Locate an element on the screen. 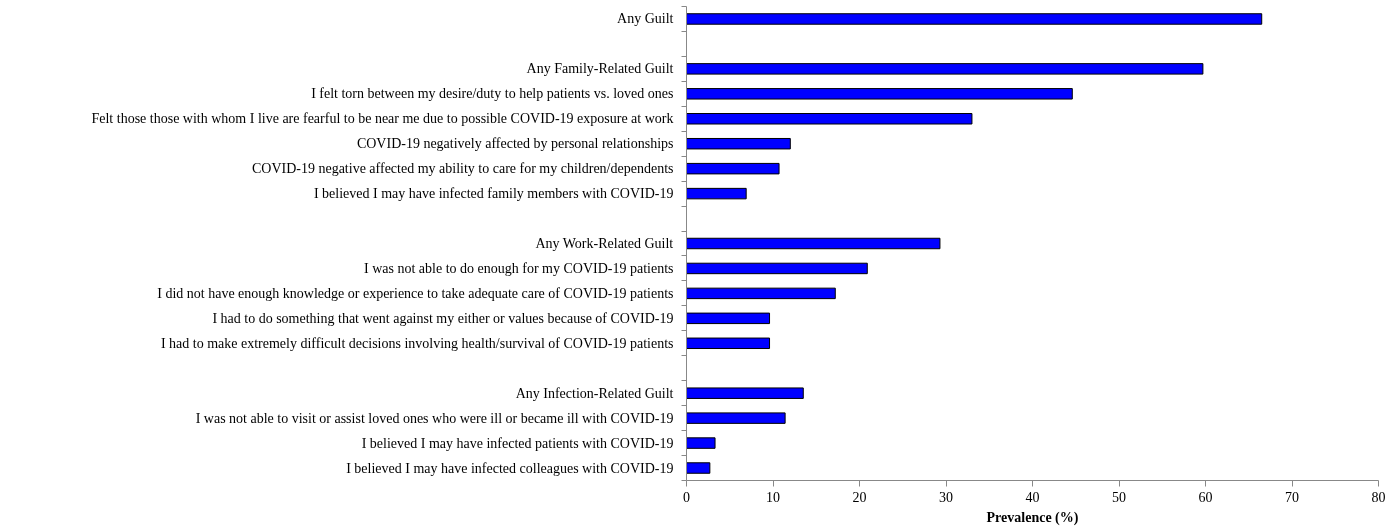  y-tick-label: I had to make extremely difficult decisions involving health/survival of COVID-19 patients is located at coordinates (417, 343).